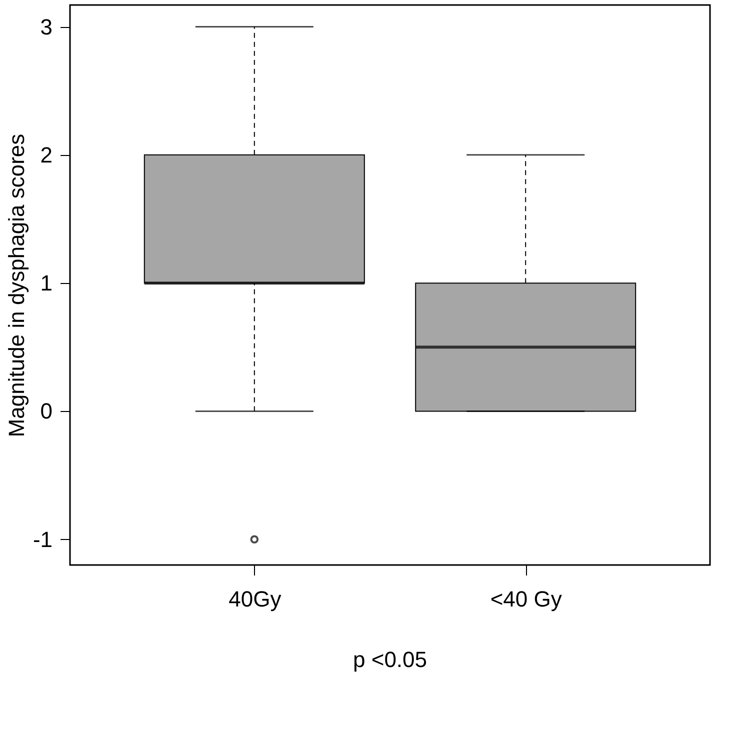 Image resolution: width=750 pixels, height=745 pixels. What do you see at coordinates (526, 599) in the screenshot?
I see `x-tick-label: <40 Gy` at bounding box center [526, 599].